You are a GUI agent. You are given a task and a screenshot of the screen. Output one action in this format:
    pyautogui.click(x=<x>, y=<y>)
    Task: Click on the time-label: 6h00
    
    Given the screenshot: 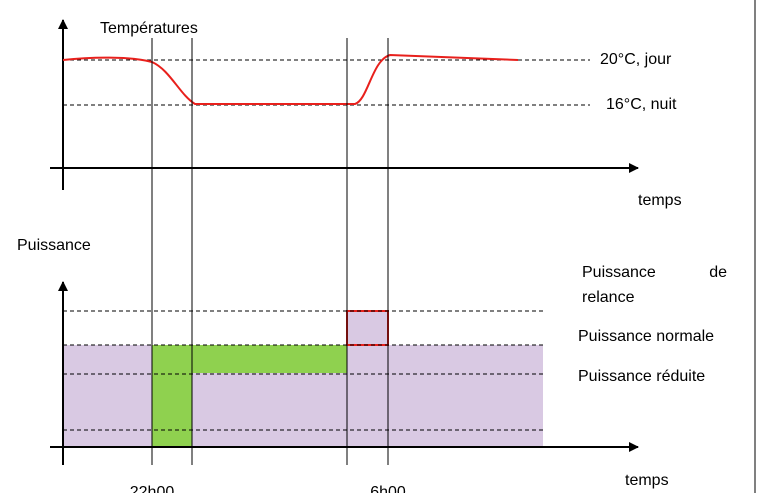 What is the action you would take?
    pyautogui.click(x=388, y=488)
    